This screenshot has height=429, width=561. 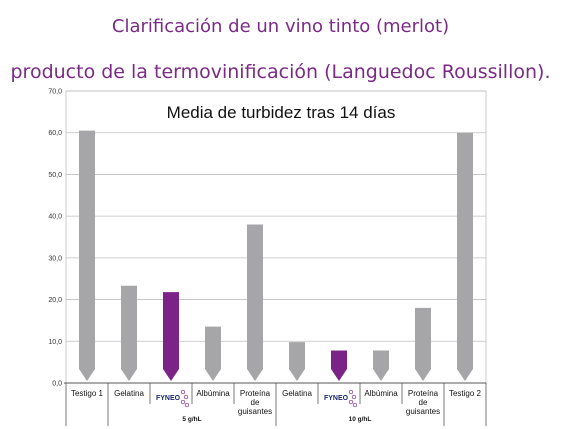 What do you see at coordinates (360, 419) in the screenshot?
I see `group-label: 10 g/hL` at bounding box center [360, 419].